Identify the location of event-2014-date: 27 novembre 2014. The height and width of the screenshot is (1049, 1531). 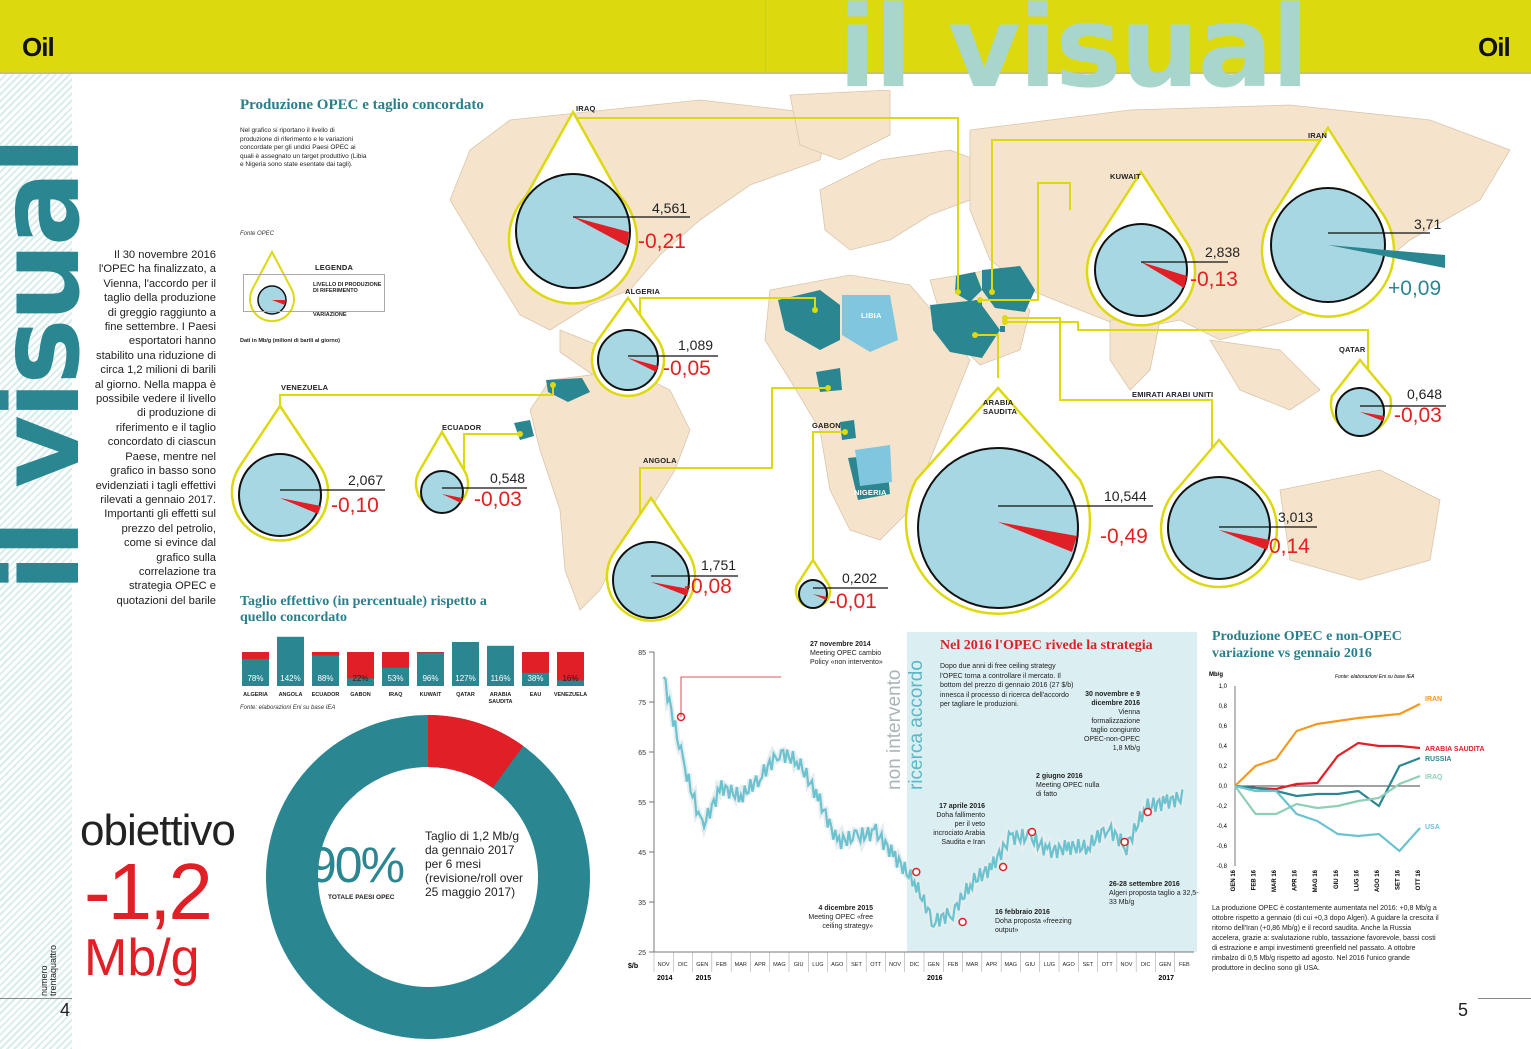
(840, 644).